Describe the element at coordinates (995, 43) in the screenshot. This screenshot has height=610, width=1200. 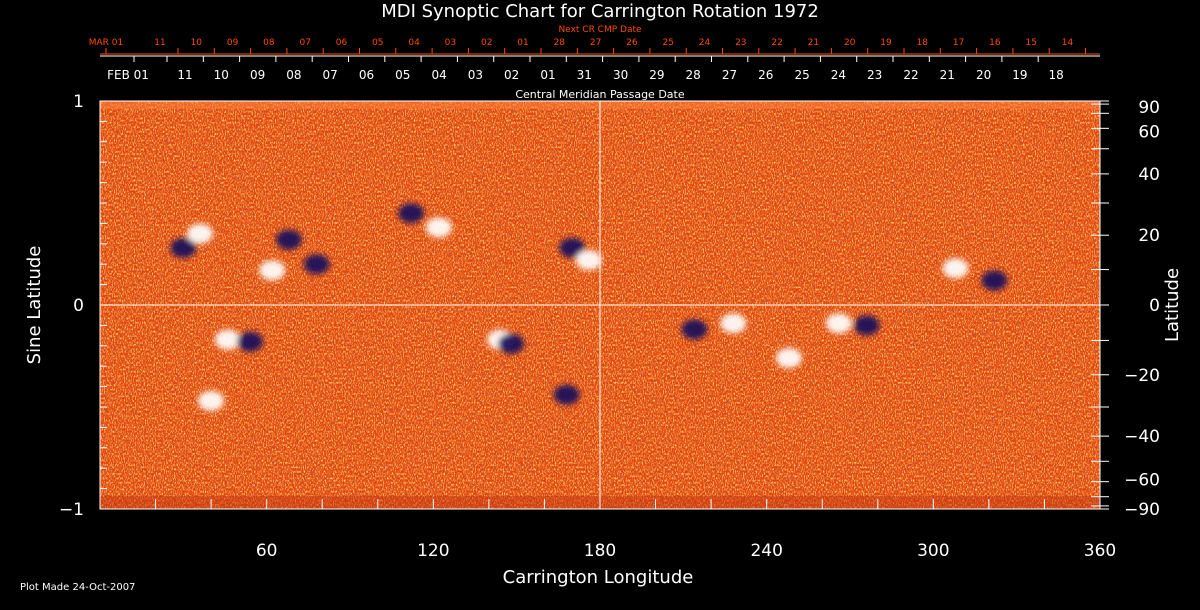
I see `next-cr-date-label: 16` at that location.